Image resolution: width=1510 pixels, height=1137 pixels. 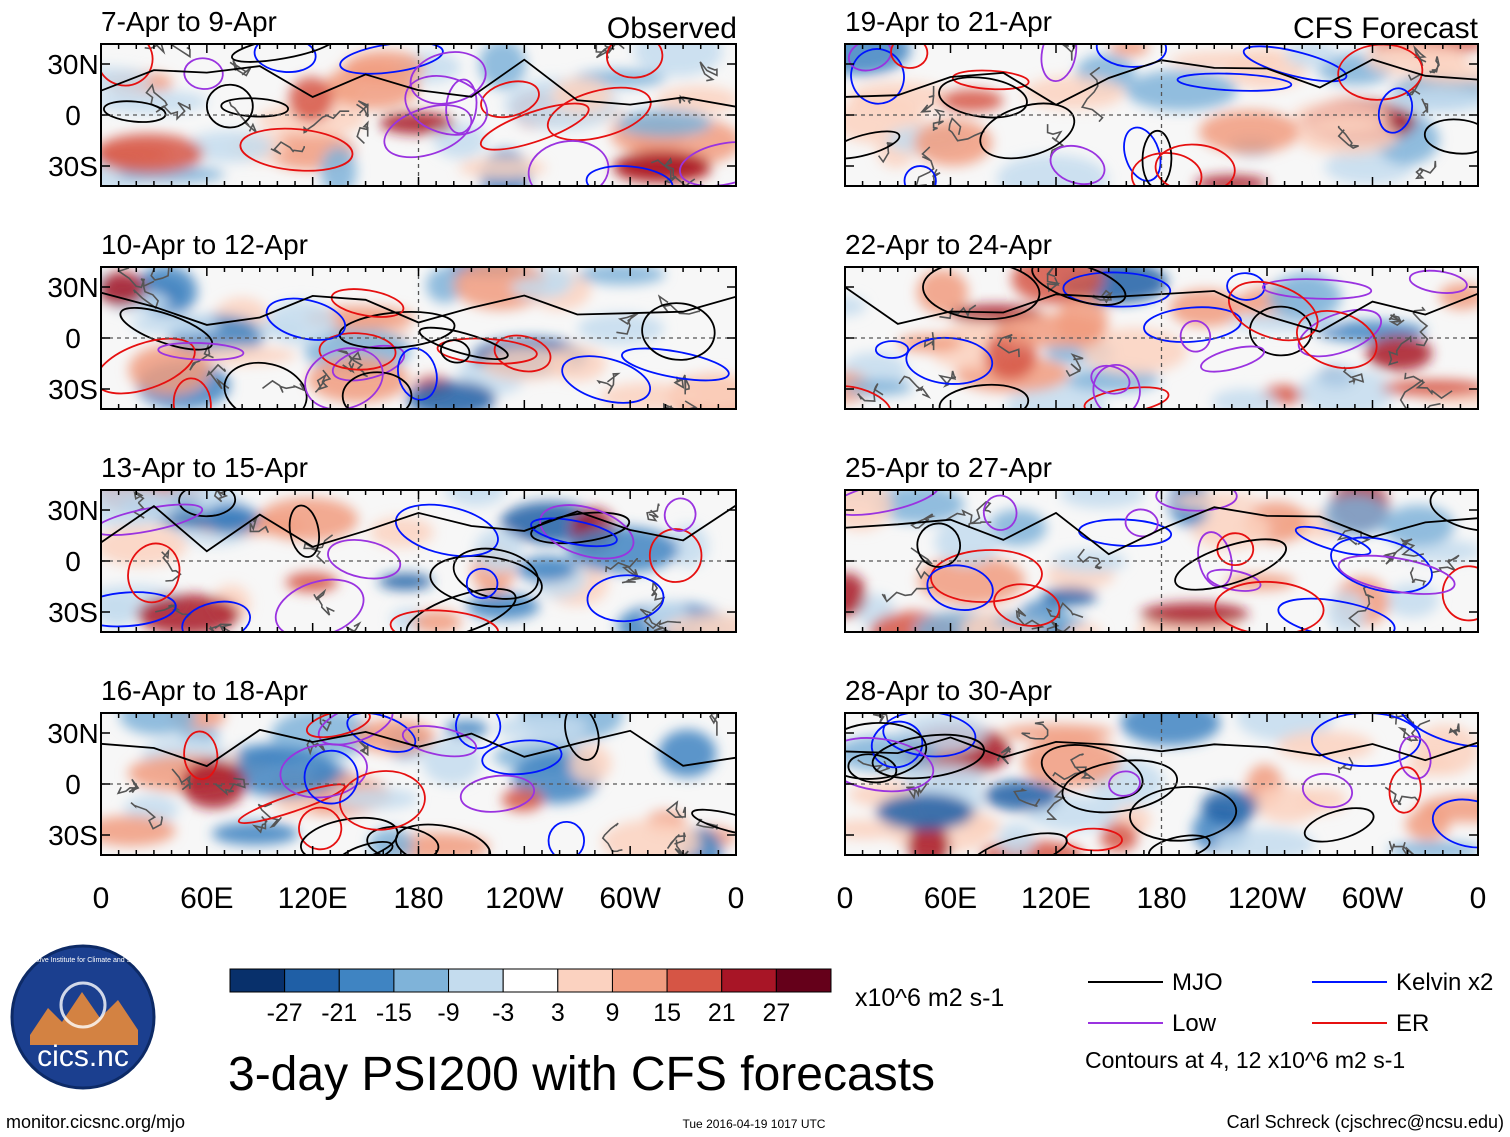 I want to click on x-tick-label: 120E, so click(x=1056, y=898).